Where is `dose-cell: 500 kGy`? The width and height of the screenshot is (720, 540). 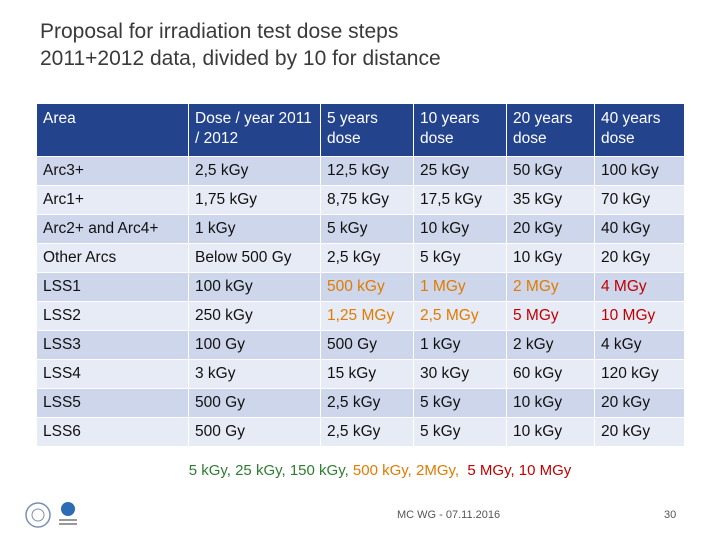 dose-cell: 500 kGy is located at coordinates (367, 287).